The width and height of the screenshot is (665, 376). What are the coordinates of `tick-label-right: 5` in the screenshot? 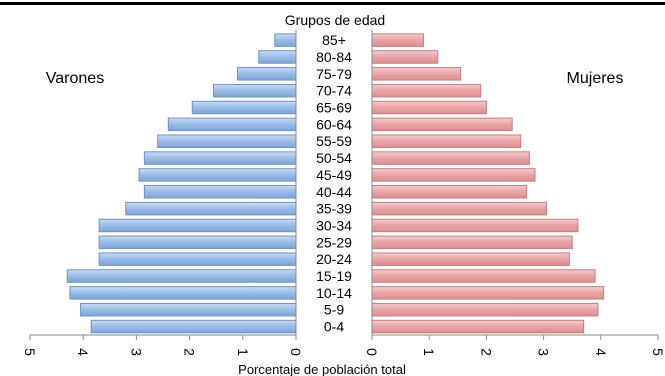 It's located at (657, 352).